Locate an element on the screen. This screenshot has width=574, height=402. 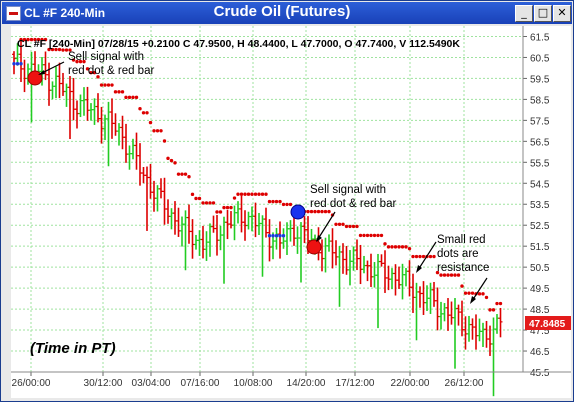
maximize-button: □ is located at coordinates (543, 13).